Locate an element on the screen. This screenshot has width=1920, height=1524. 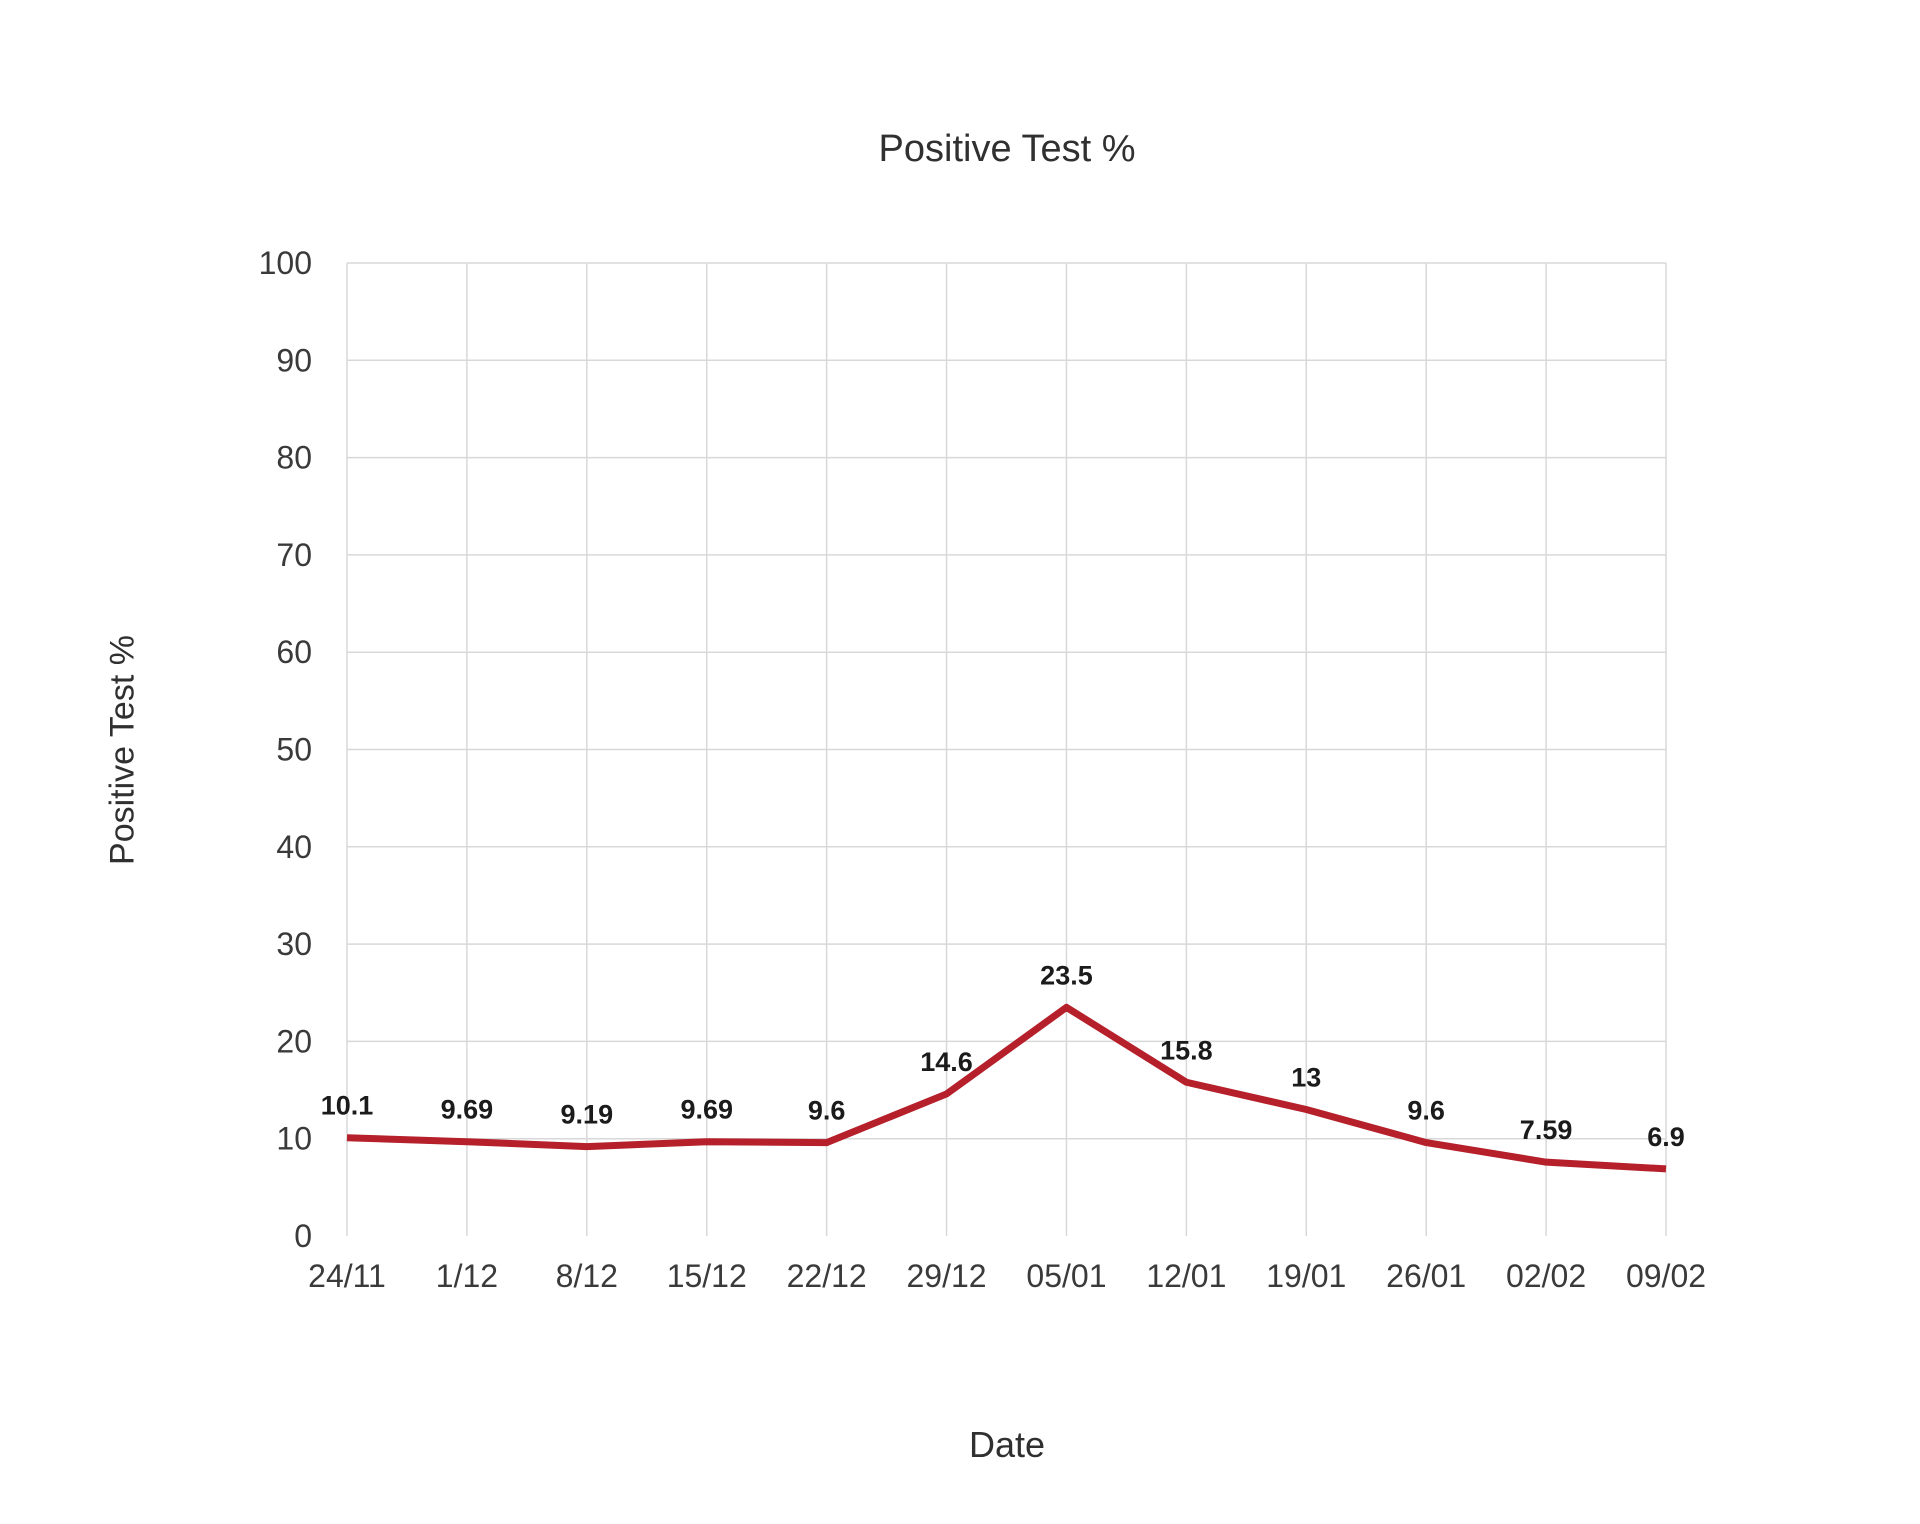
data-label: 9.19 is located at coordinates (587, 1115).